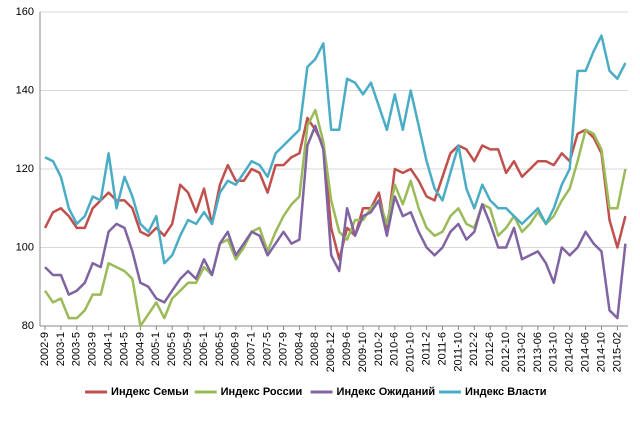 Image resolution: width=640 pixels, height=425 pixels. I want to click on x-tick-label: 2010-2, so click(379, 349).